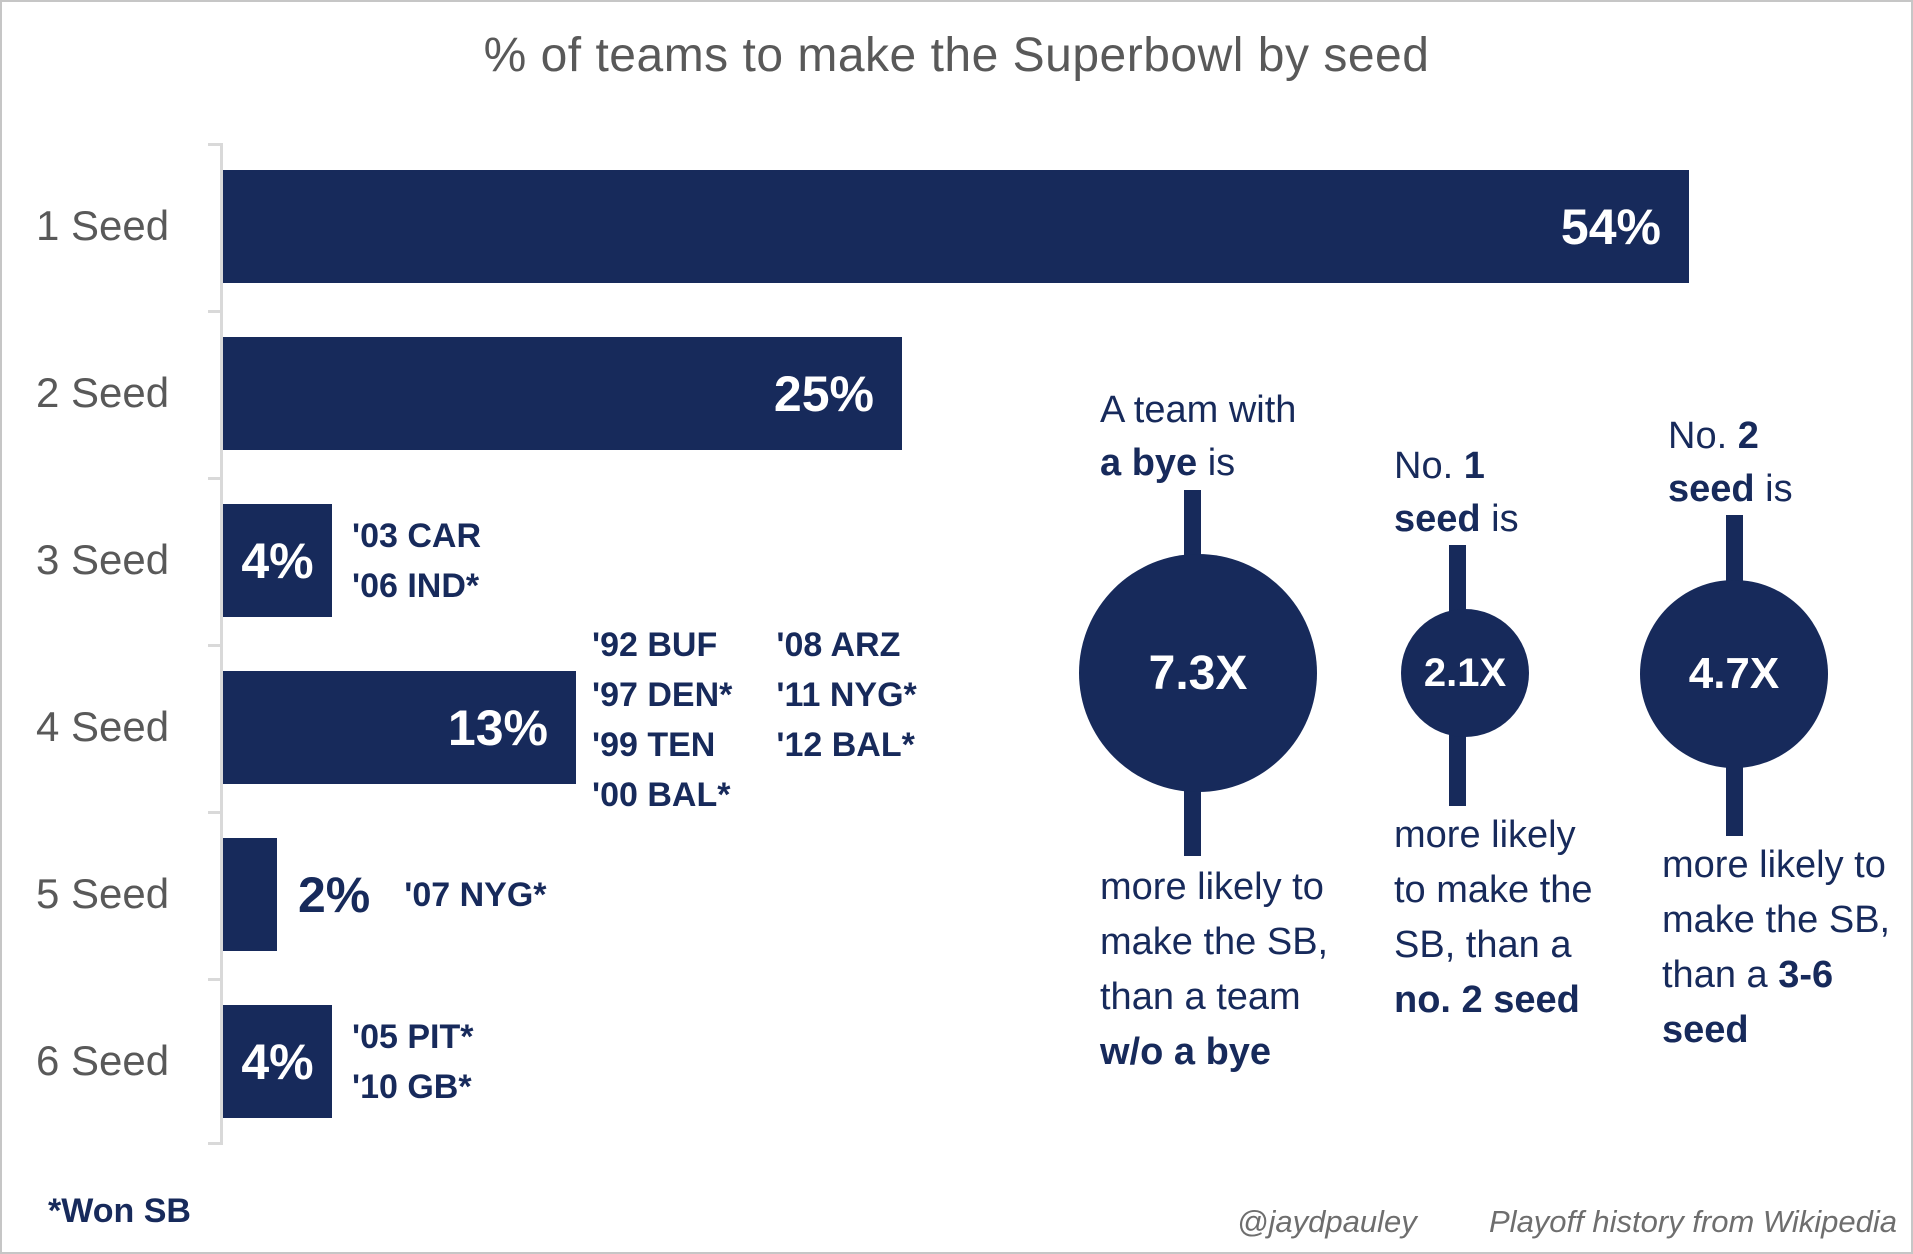  Describe the element at coordinates (119, 1211) in the screenshot. I see `footnote-won-sb: *Won SB` at that location.